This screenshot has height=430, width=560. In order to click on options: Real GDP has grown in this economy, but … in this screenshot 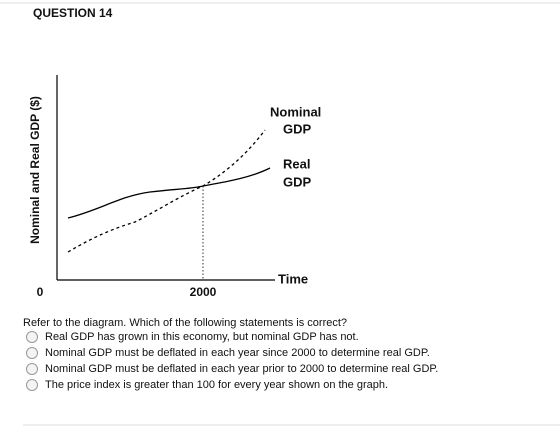, I will do `click(232, 361)`.